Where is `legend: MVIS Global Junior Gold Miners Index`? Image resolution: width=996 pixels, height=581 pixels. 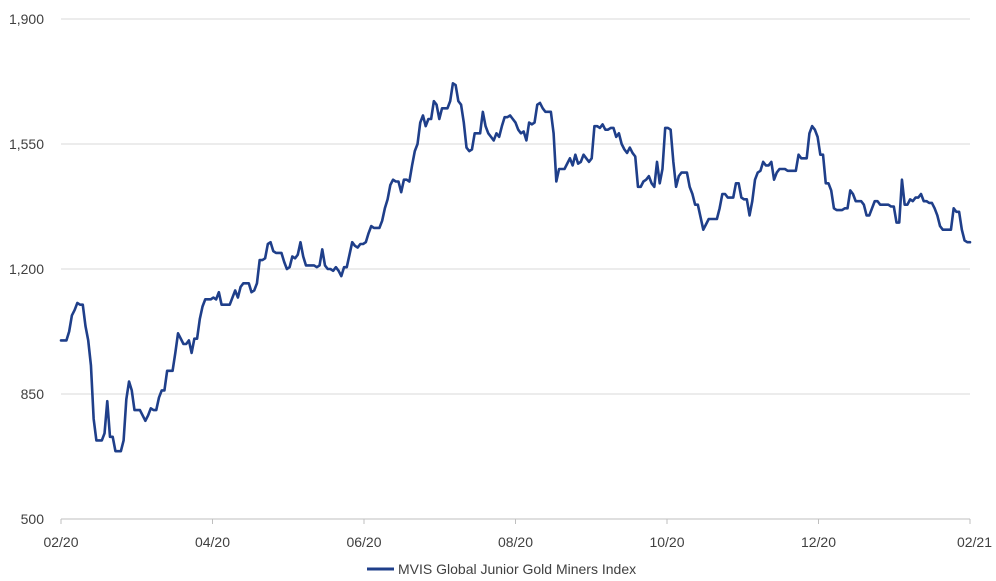 legend: MVIS Global Junior Gold Miners Index is located at coordinates (501, 569).